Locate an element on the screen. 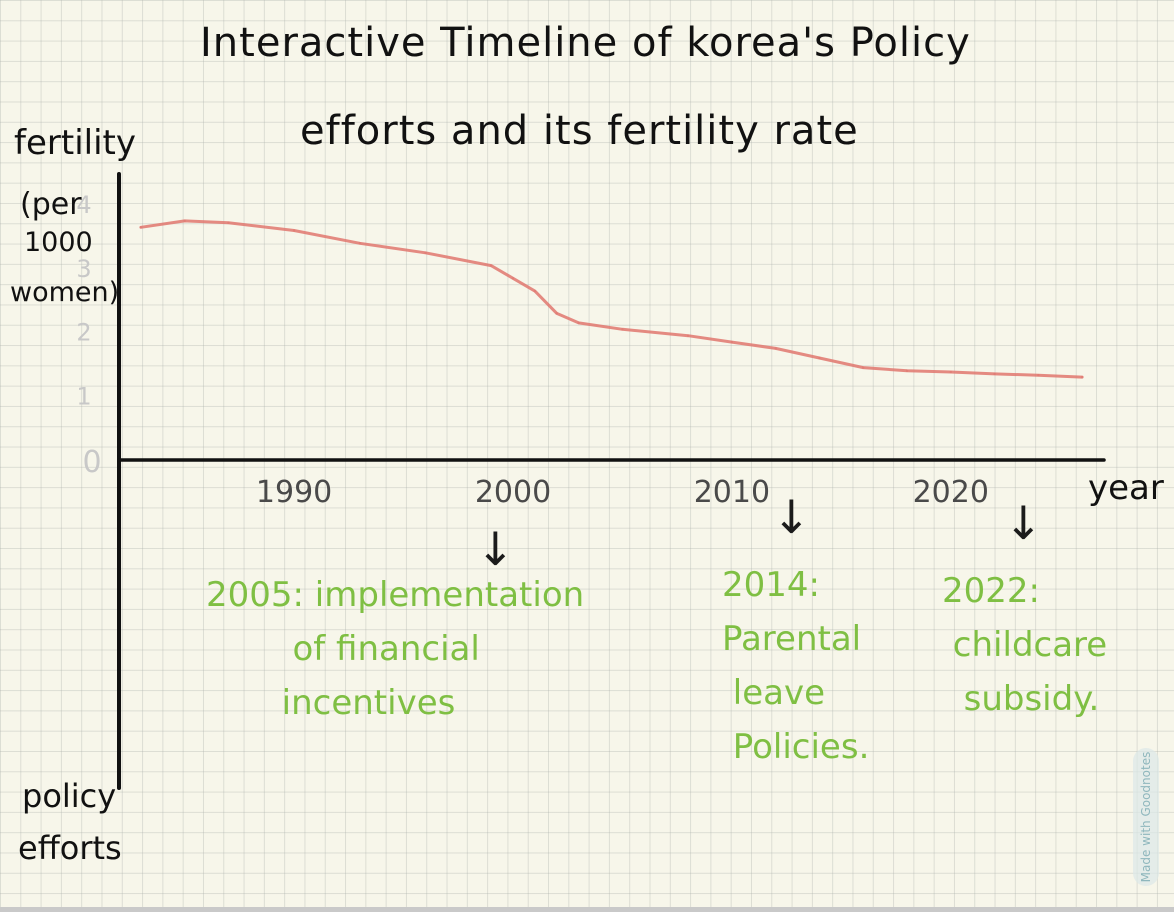  goodnotes-watermark: Made with Goodnotes is located at coordinates (1146, 817).